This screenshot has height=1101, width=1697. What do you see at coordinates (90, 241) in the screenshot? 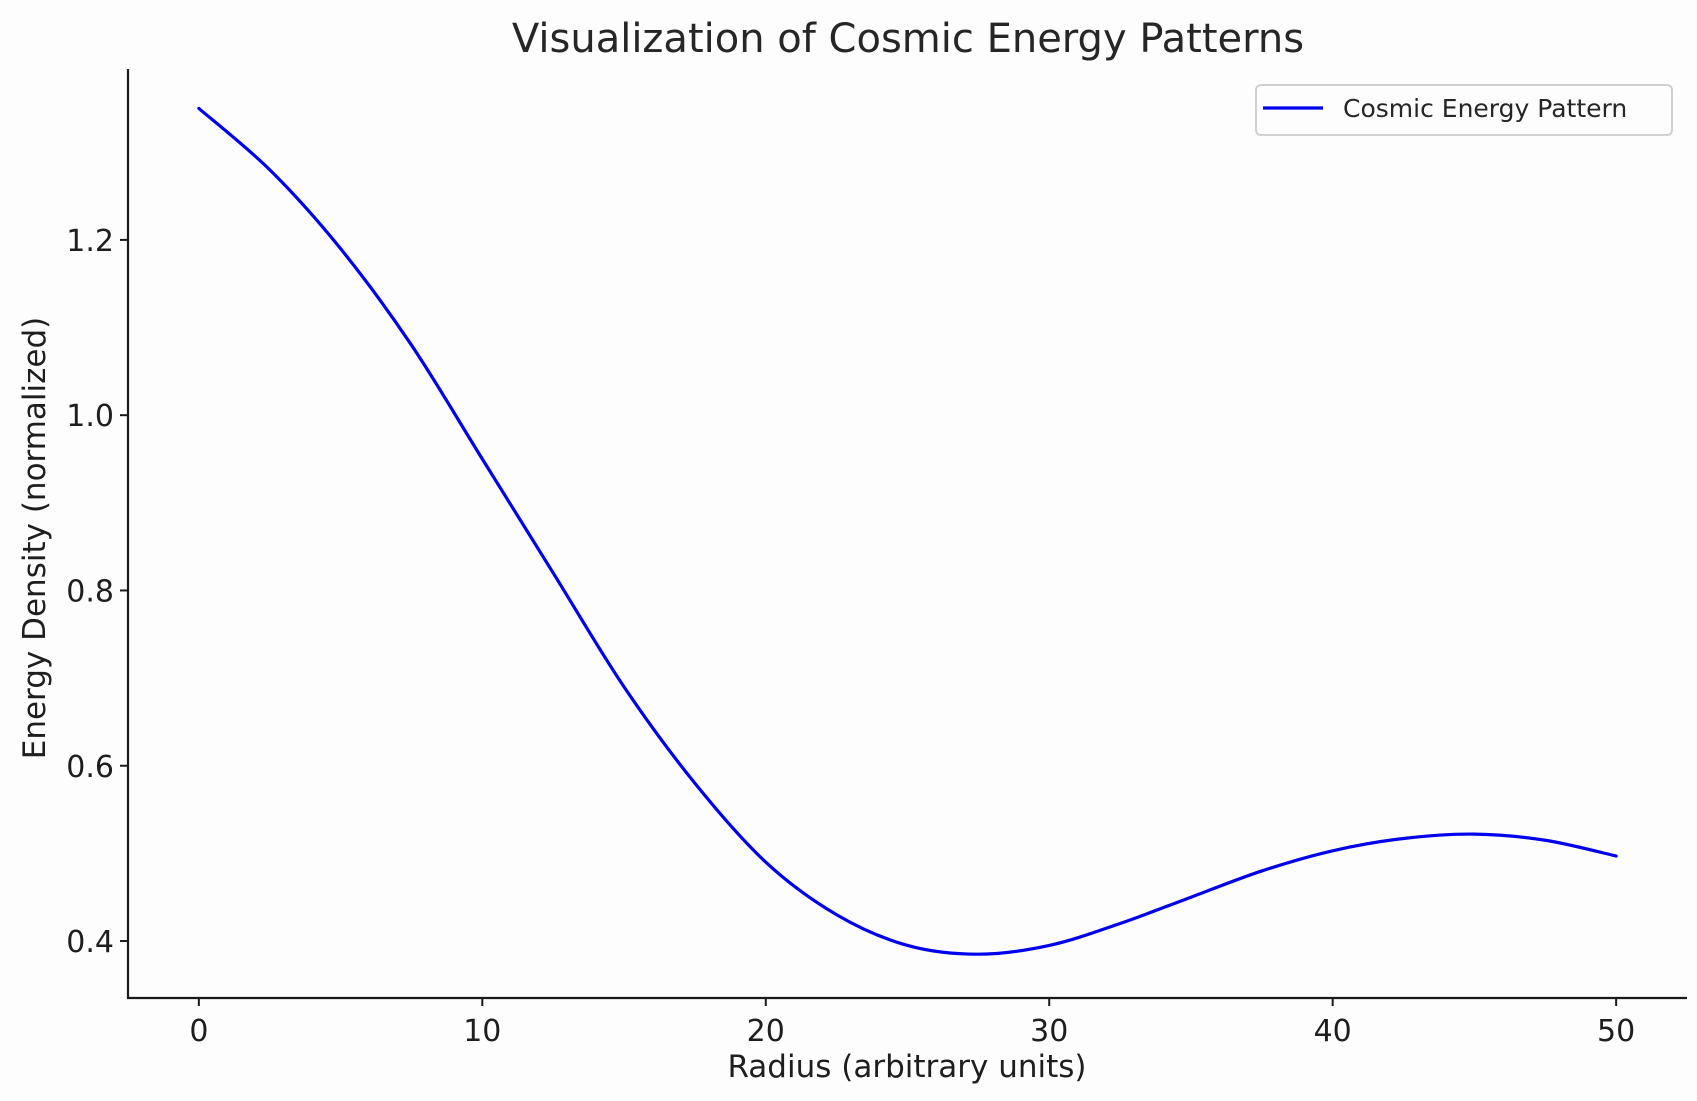
I see `y-tick-label: 1.2` at bounding box center [90, 241].